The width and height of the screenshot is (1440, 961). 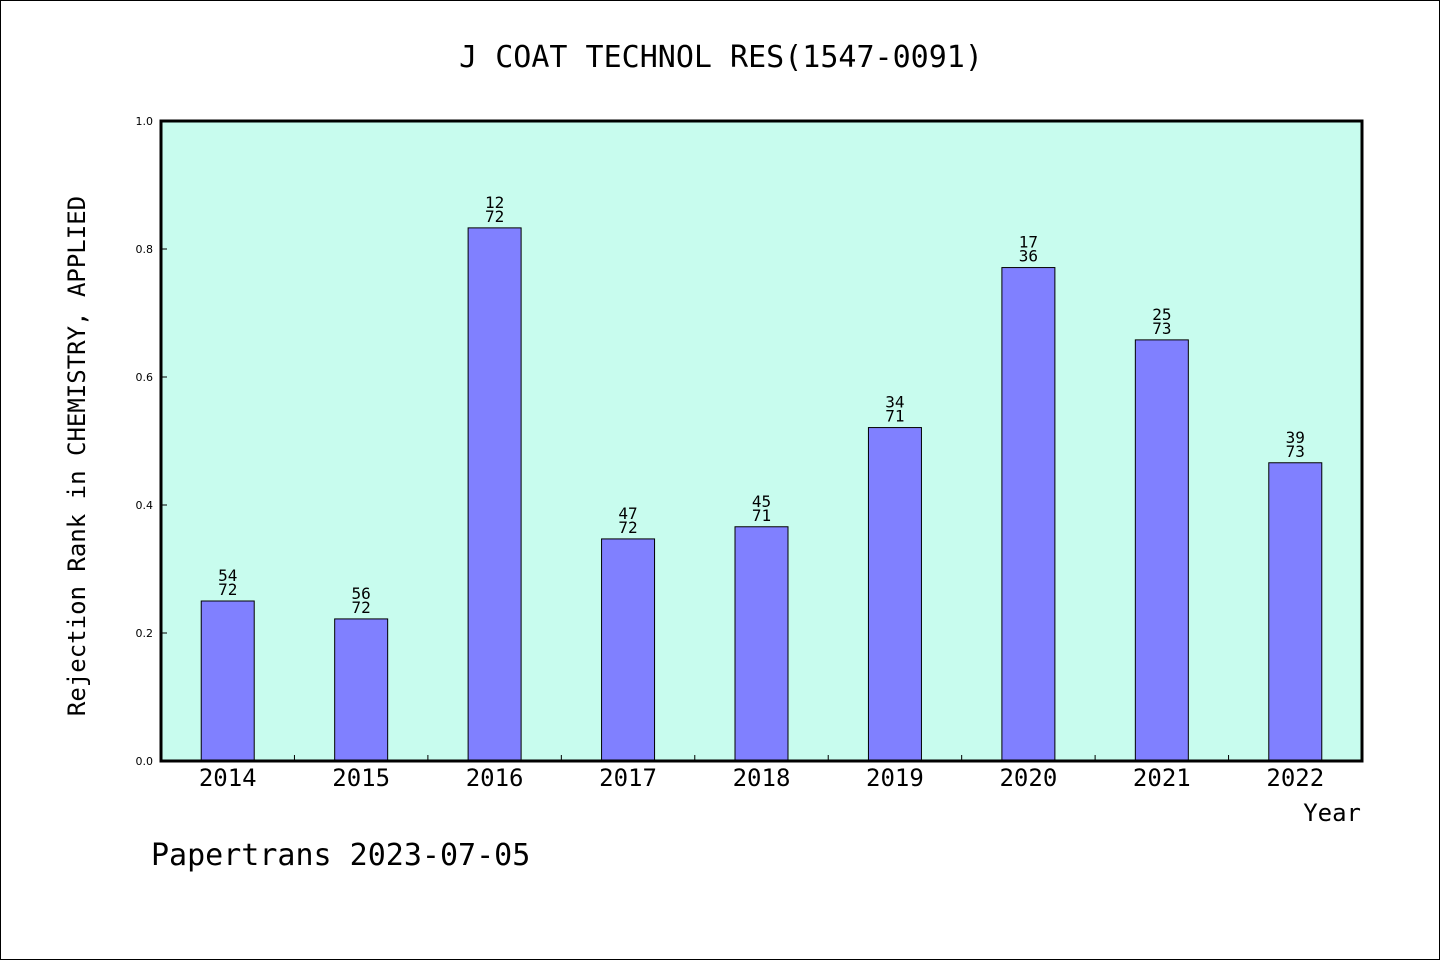 What do you see at coordinates (895, 778) in the screenshot?
I see `x-tick-label: 2019` at bounding box center [895, 778].